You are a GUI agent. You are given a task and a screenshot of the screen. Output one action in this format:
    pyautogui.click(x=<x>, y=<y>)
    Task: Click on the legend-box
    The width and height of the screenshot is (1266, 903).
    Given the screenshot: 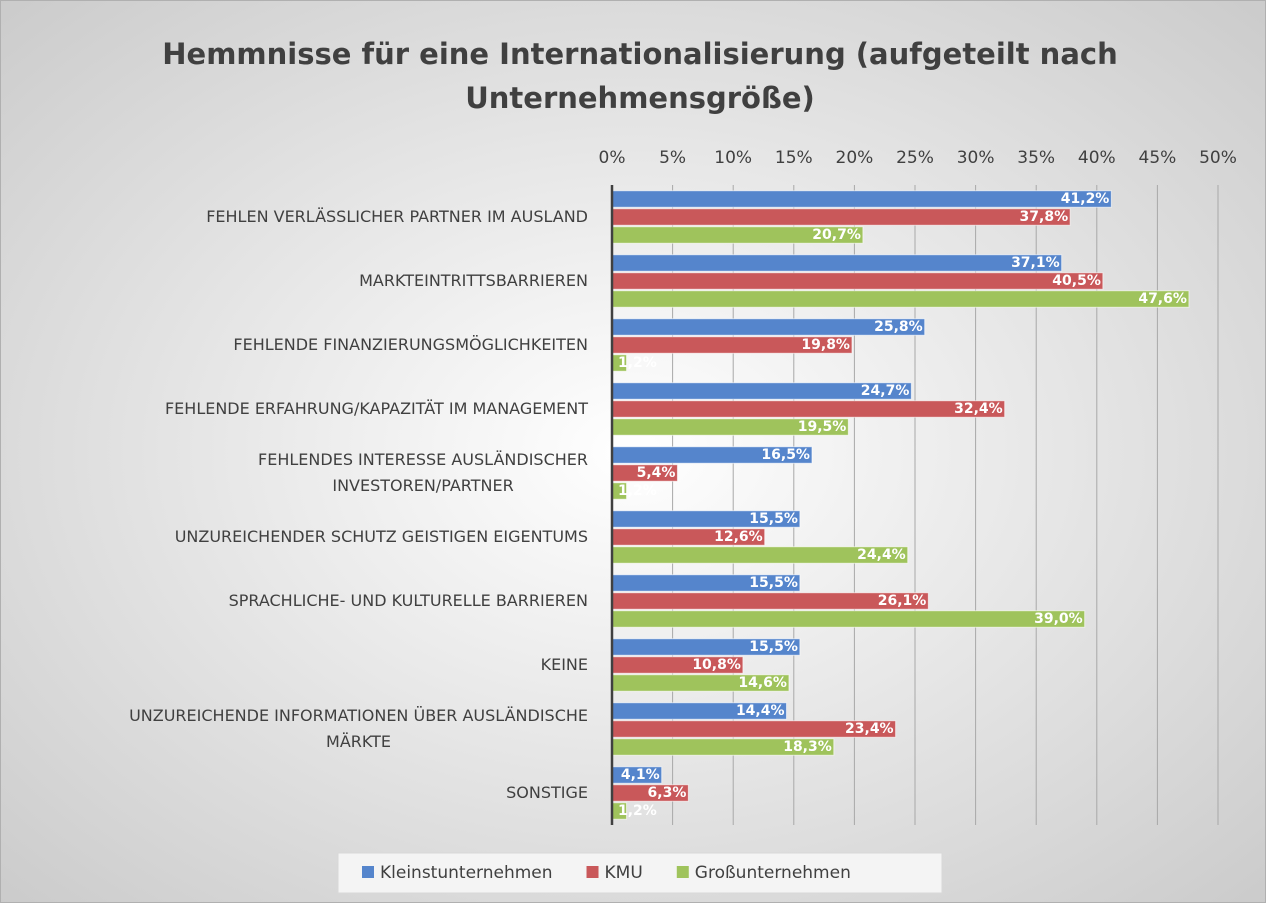 What is the action you would take?
    pyautogui.click(x=640, y=873)
    